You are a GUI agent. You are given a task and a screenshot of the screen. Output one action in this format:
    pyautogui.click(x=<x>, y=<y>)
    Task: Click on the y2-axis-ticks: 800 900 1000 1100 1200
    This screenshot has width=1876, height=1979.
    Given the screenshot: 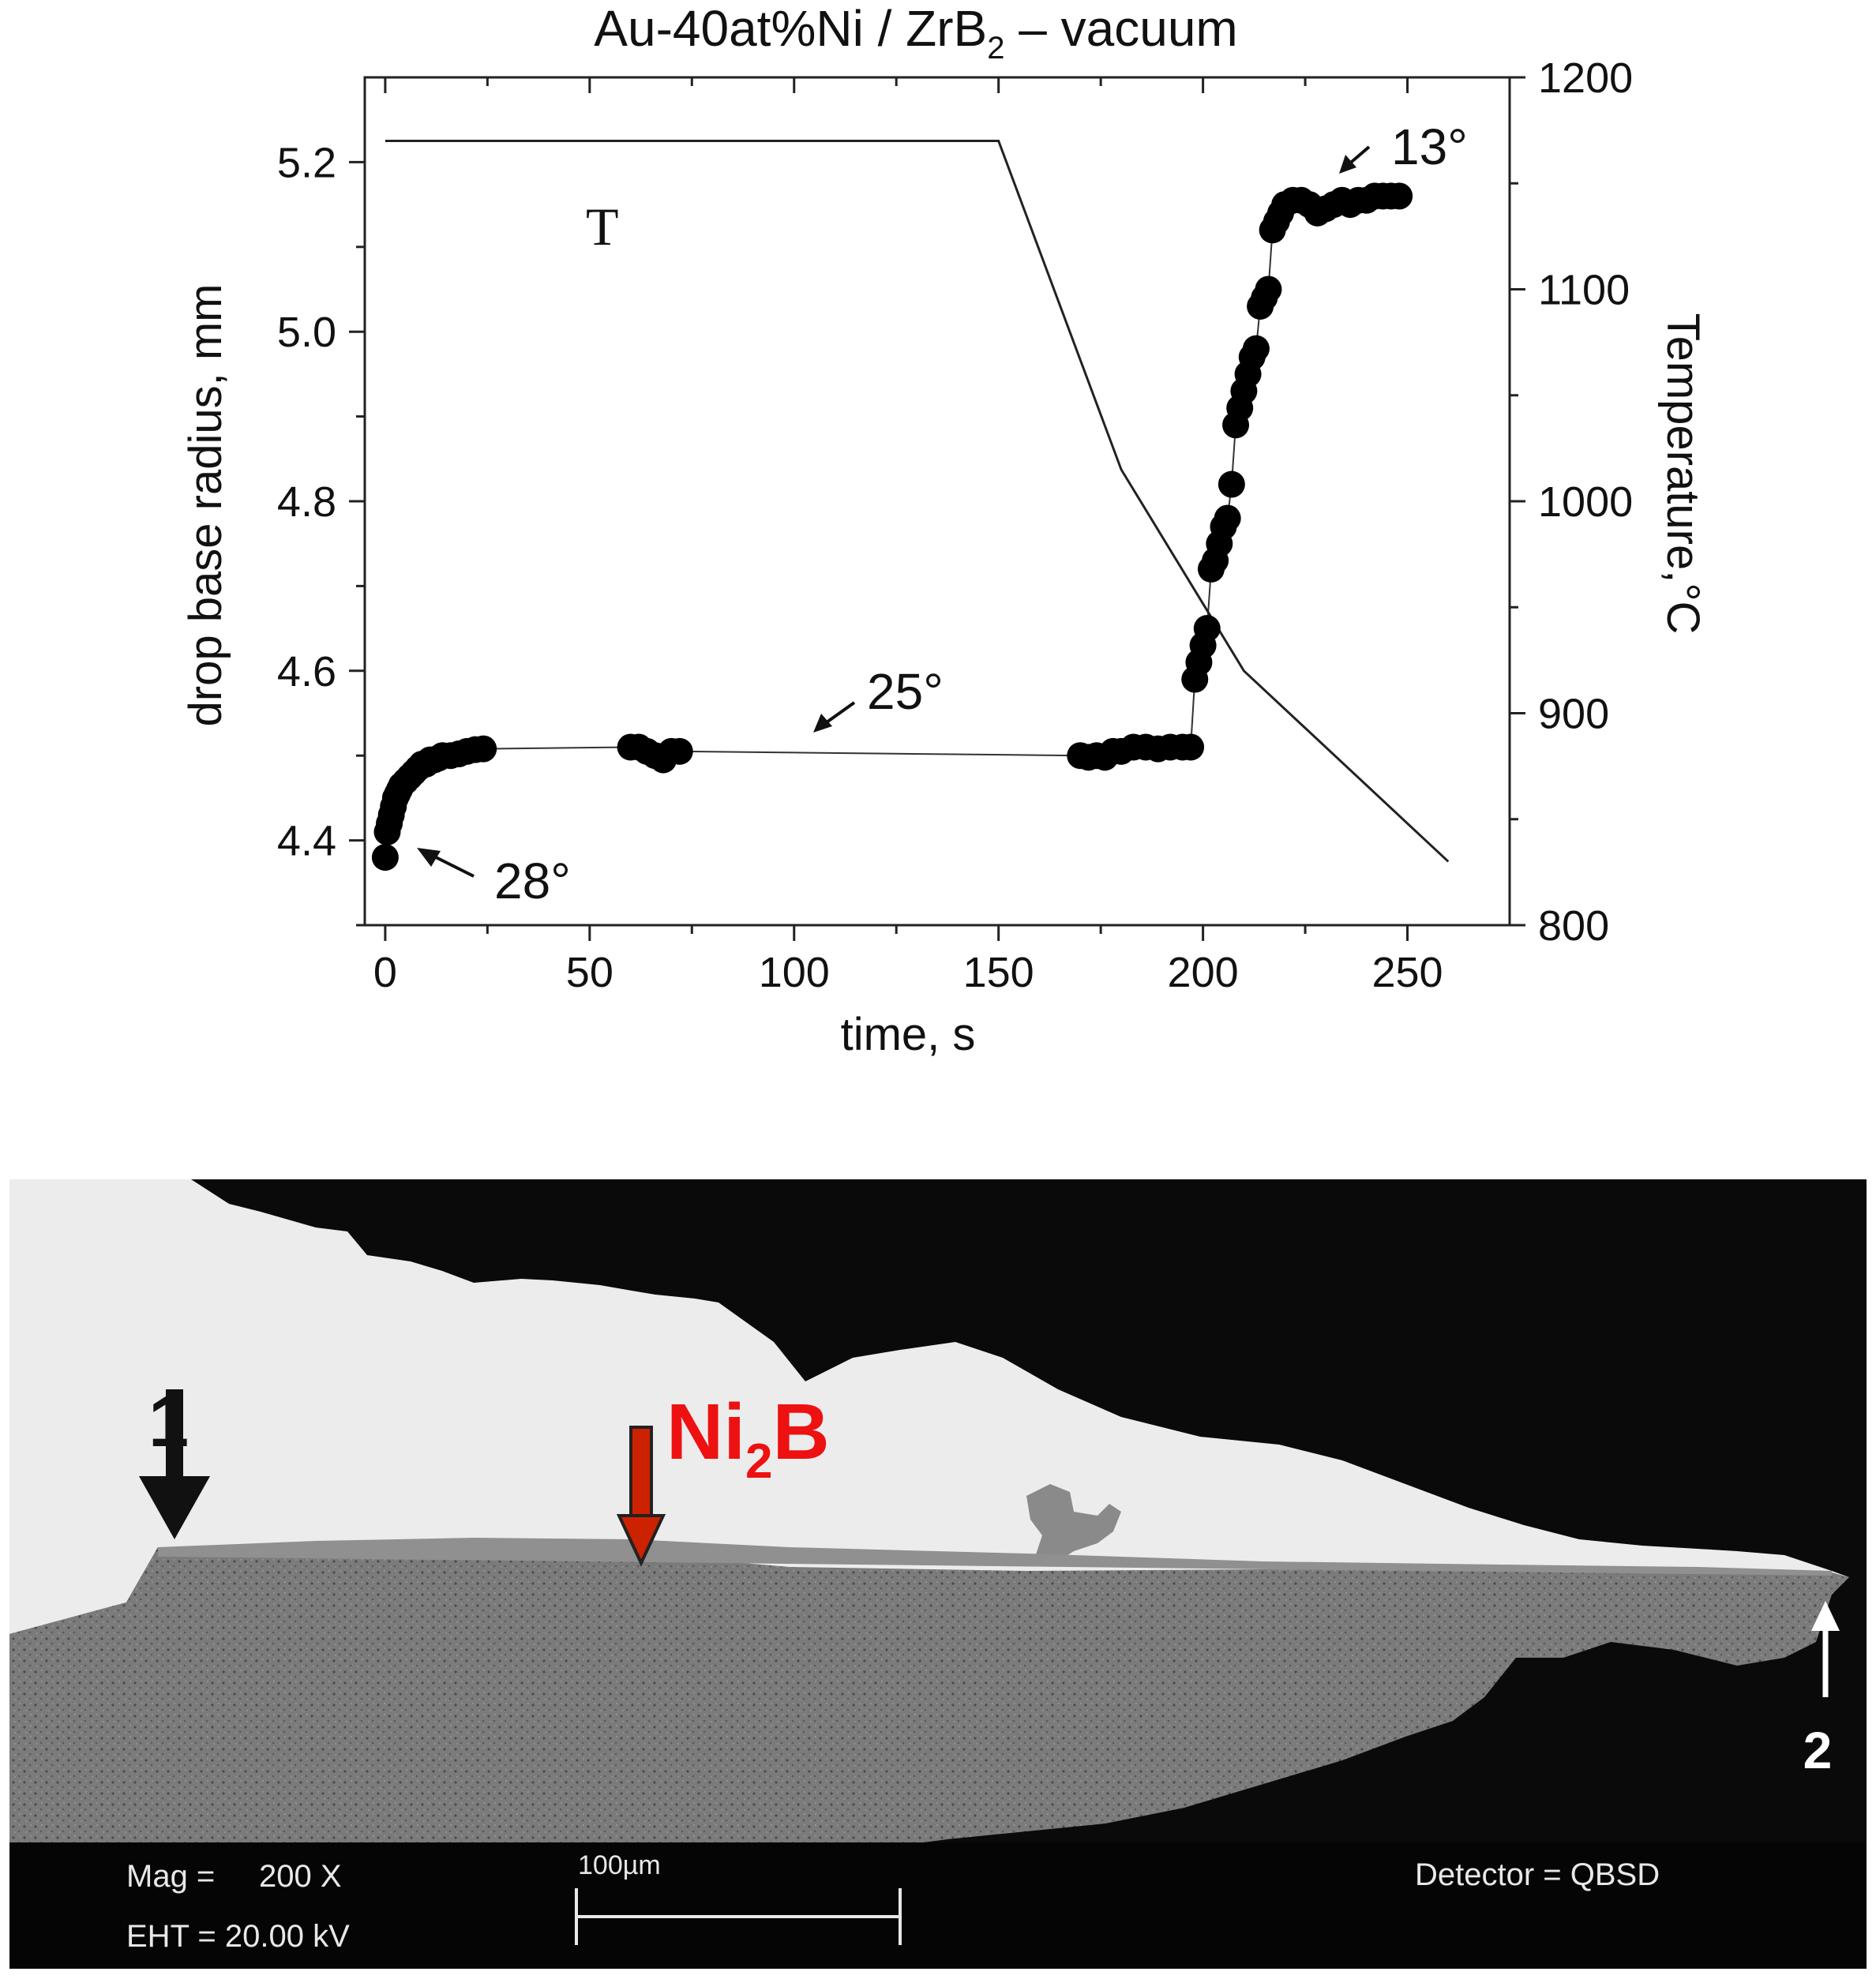 What is the action you would take?
    pyautogui.click(x=1571, y=502)
    